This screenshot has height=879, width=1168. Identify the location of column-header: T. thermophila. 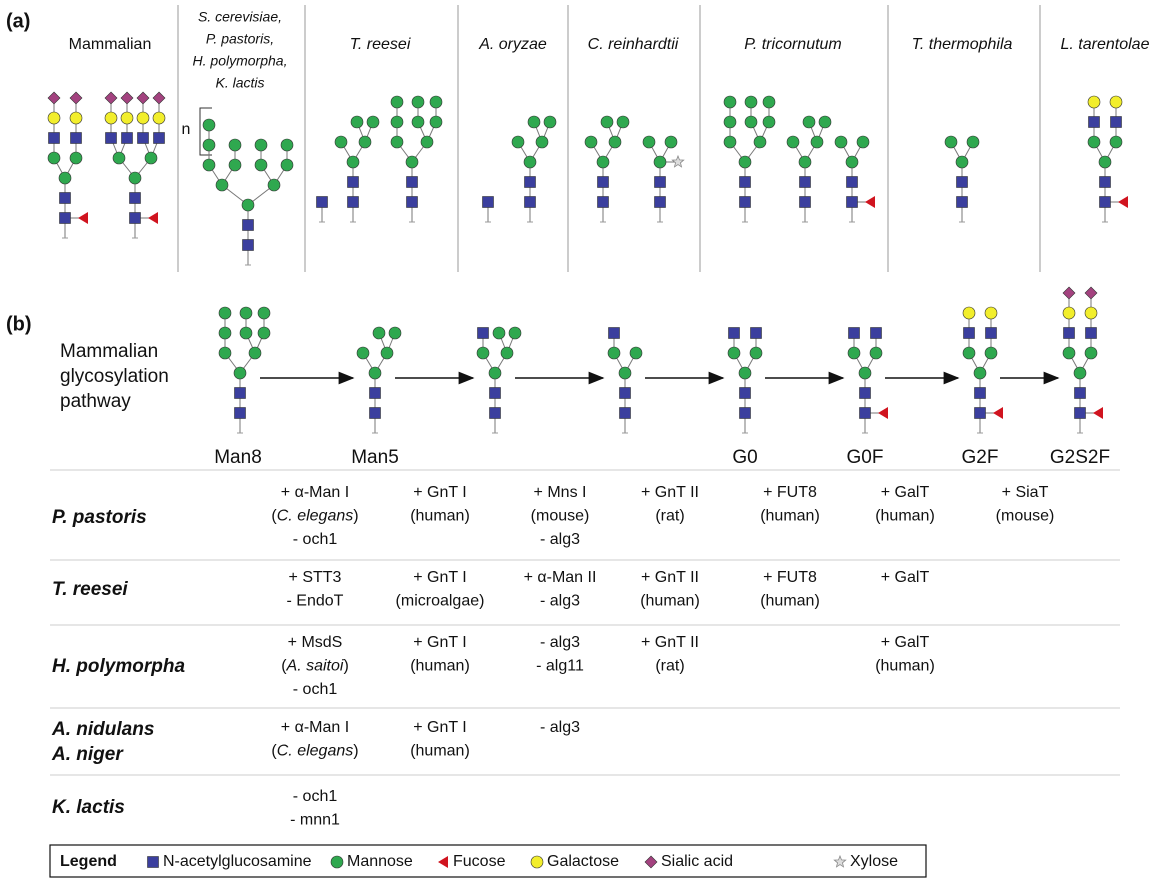
(962, 44).